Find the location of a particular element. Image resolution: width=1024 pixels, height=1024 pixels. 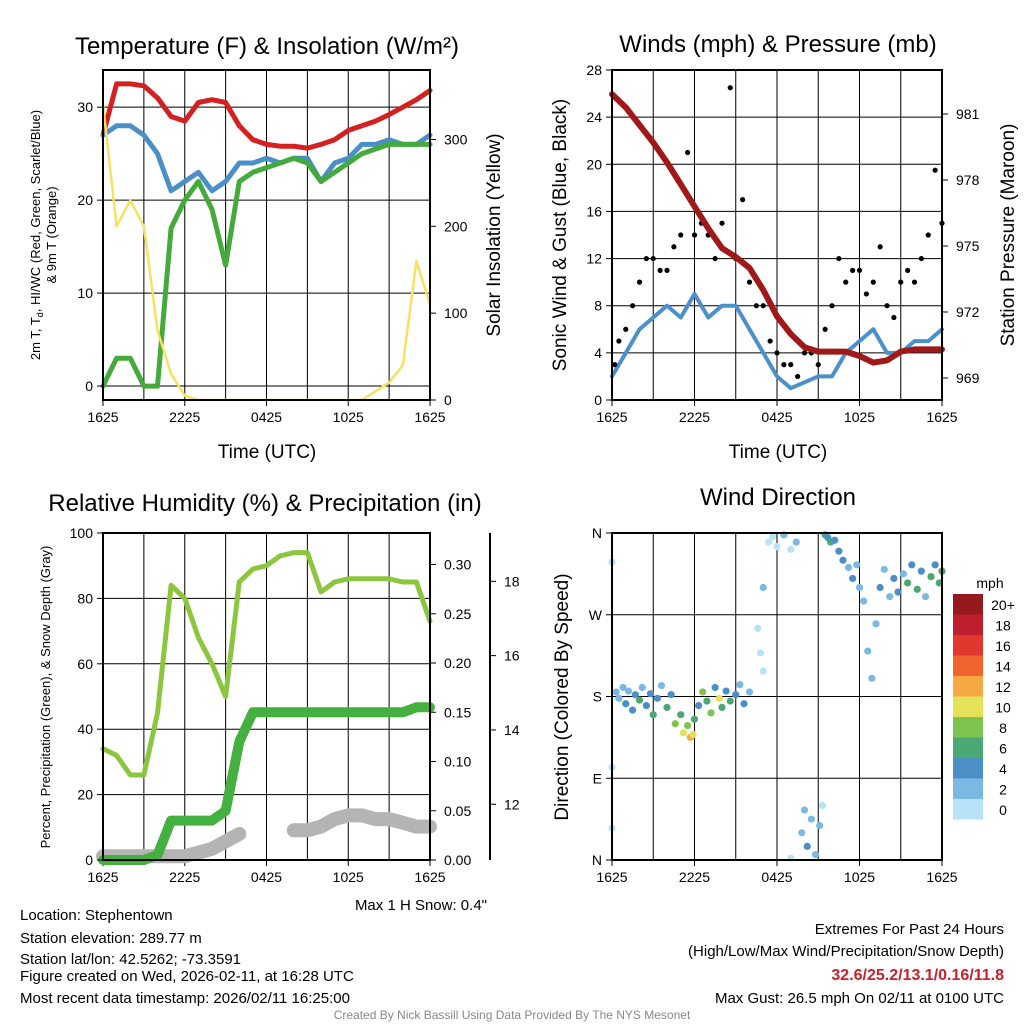

x-tick-label: 1025 is located at coordinates (859, 417).